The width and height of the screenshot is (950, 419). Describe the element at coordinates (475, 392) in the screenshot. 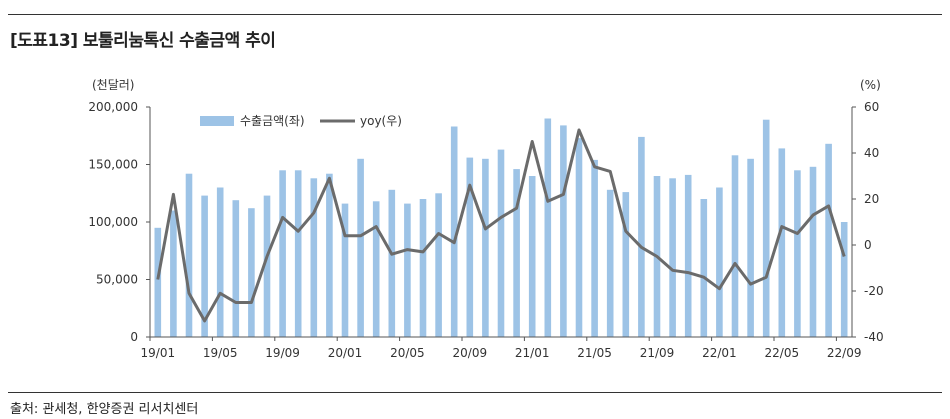

I see `bottom-rule` at that location.